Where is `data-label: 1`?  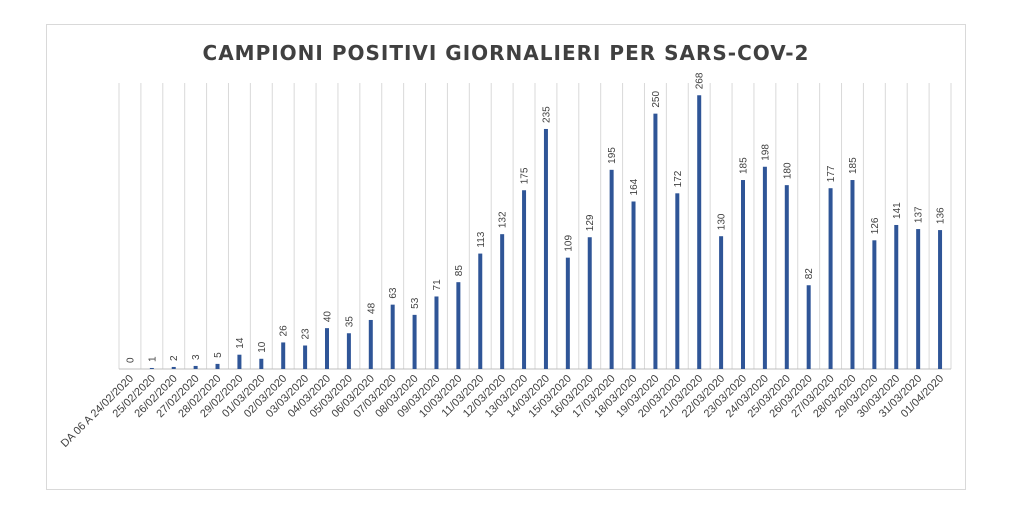 data-label: 1 is located at coordinates (152, 359).